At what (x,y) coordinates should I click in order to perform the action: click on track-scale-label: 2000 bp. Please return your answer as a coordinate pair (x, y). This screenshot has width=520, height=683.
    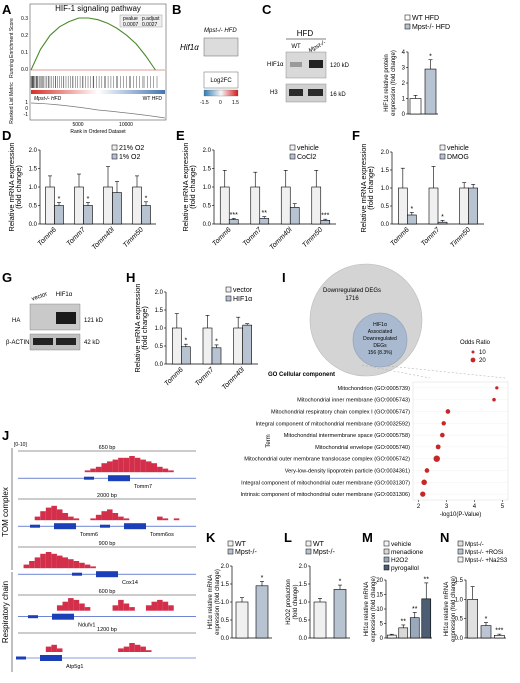
    Looking at the image, I should click on (107, 496).